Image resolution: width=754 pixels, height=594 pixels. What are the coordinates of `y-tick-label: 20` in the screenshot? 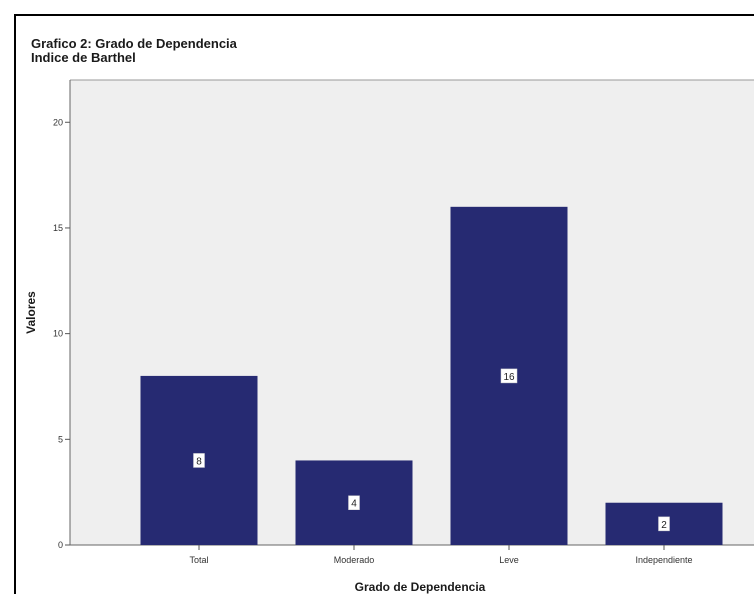 It's located at (58, 122).